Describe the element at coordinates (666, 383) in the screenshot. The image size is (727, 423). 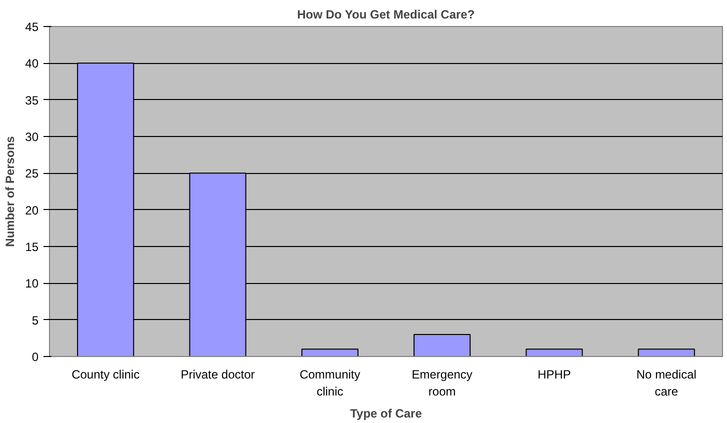
I see `x-tick-label: No medical care` at that location.